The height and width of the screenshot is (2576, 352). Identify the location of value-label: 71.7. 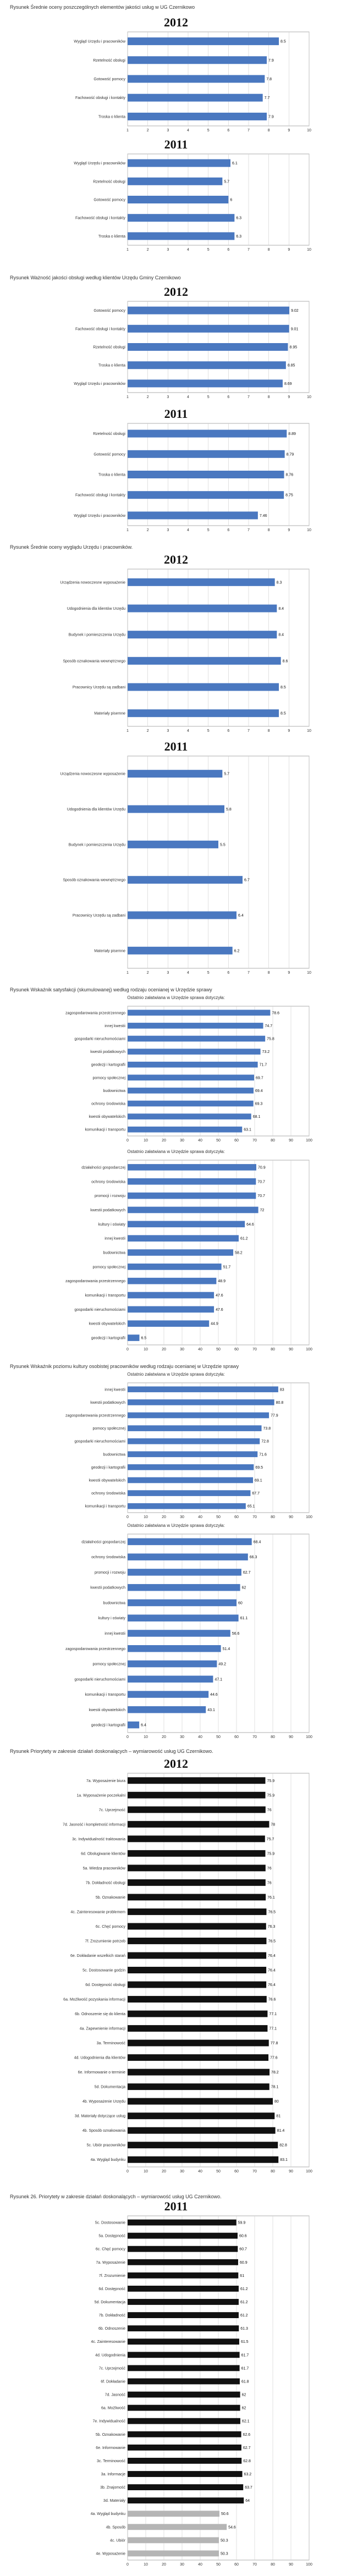
(263, 1065).